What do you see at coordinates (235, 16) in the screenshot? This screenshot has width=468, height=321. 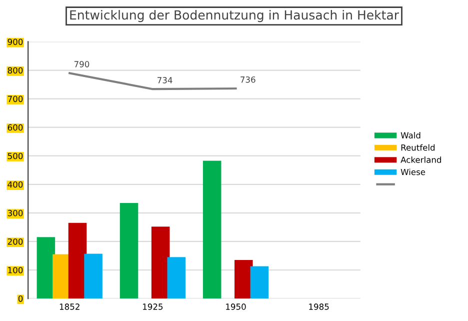 I see `chart-title: Entwicklung der Bodennutzung in Hausach in Hektar` at bounding box center [235, 16].